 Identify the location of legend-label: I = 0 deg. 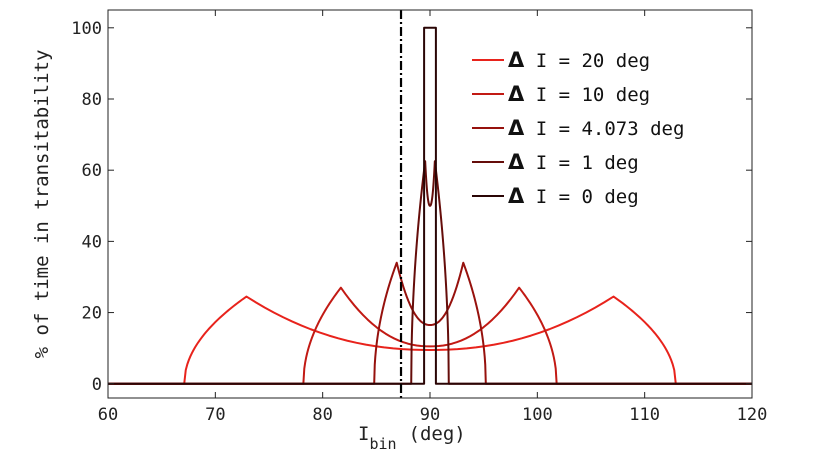
(581, 197).